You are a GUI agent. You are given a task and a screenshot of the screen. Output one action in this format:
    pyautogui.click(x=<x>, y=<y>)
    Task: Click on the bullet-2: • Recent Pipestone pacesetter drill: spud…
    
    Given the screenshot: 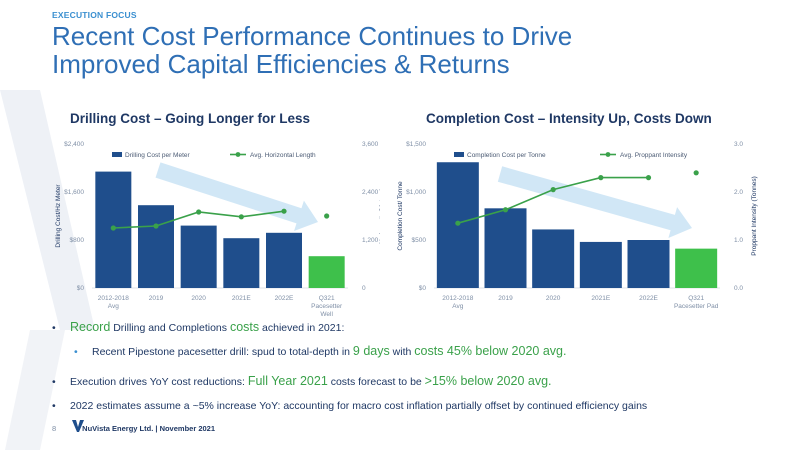 What is the action you would take?
    pyautogui.click(x=320, y=351)
    